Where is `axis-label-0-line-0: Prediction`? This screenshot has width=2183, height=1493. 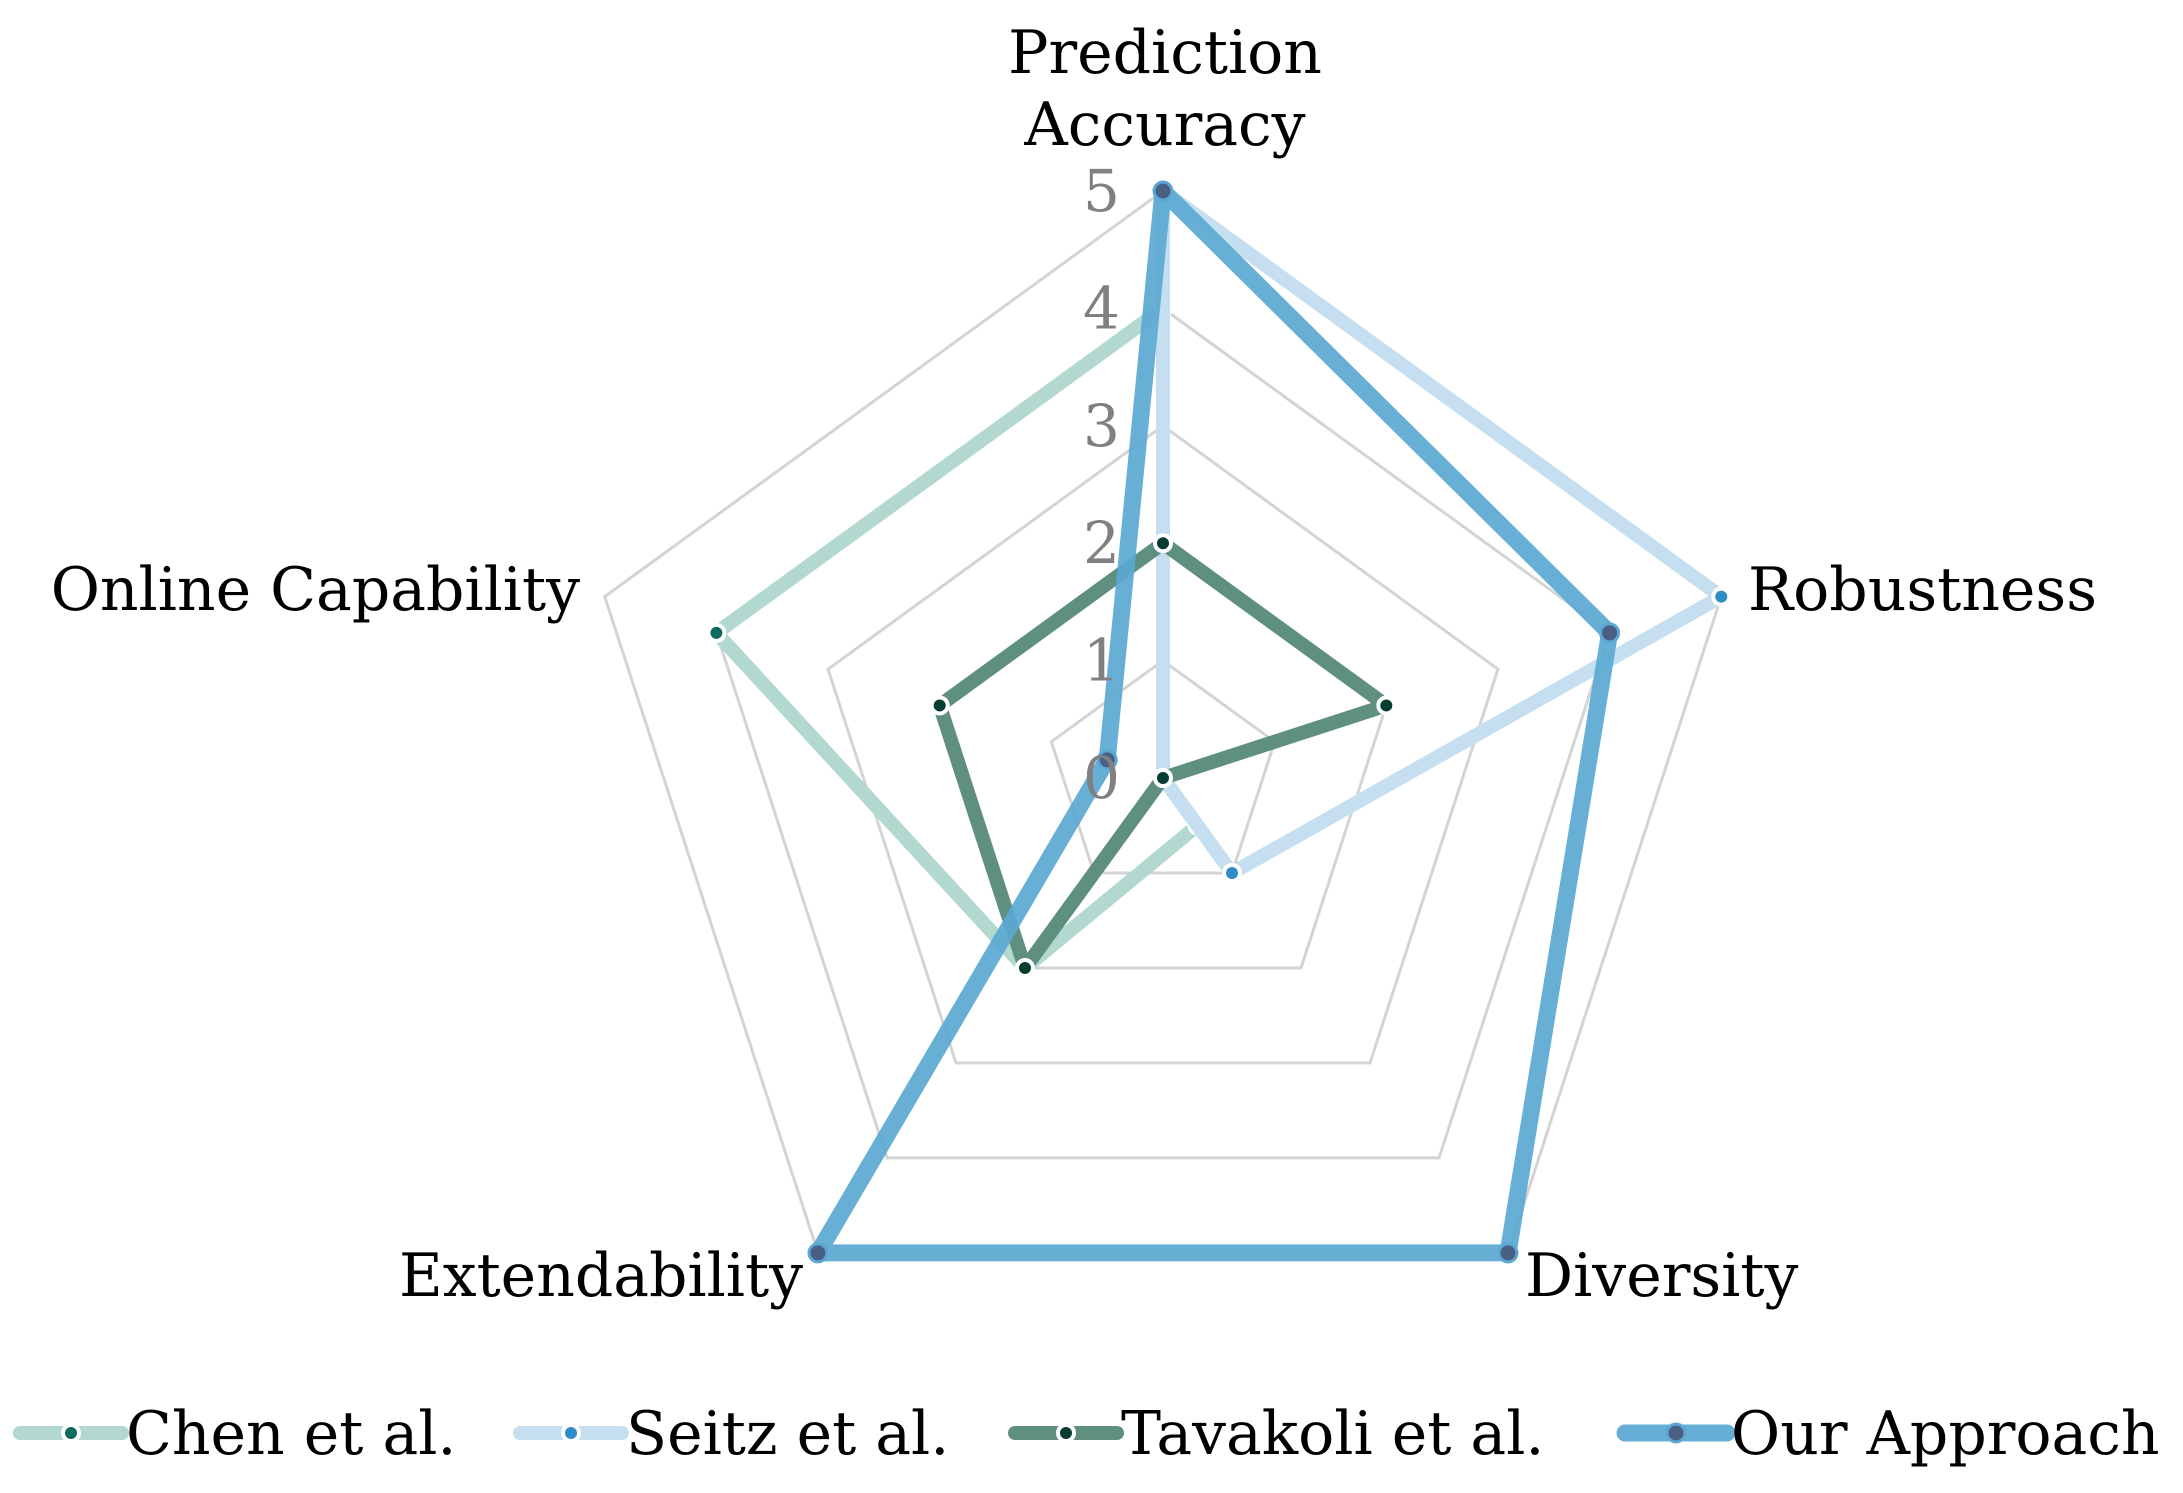 axis-label-0-line-0: Prediction is located at coordinates (1165, 53).